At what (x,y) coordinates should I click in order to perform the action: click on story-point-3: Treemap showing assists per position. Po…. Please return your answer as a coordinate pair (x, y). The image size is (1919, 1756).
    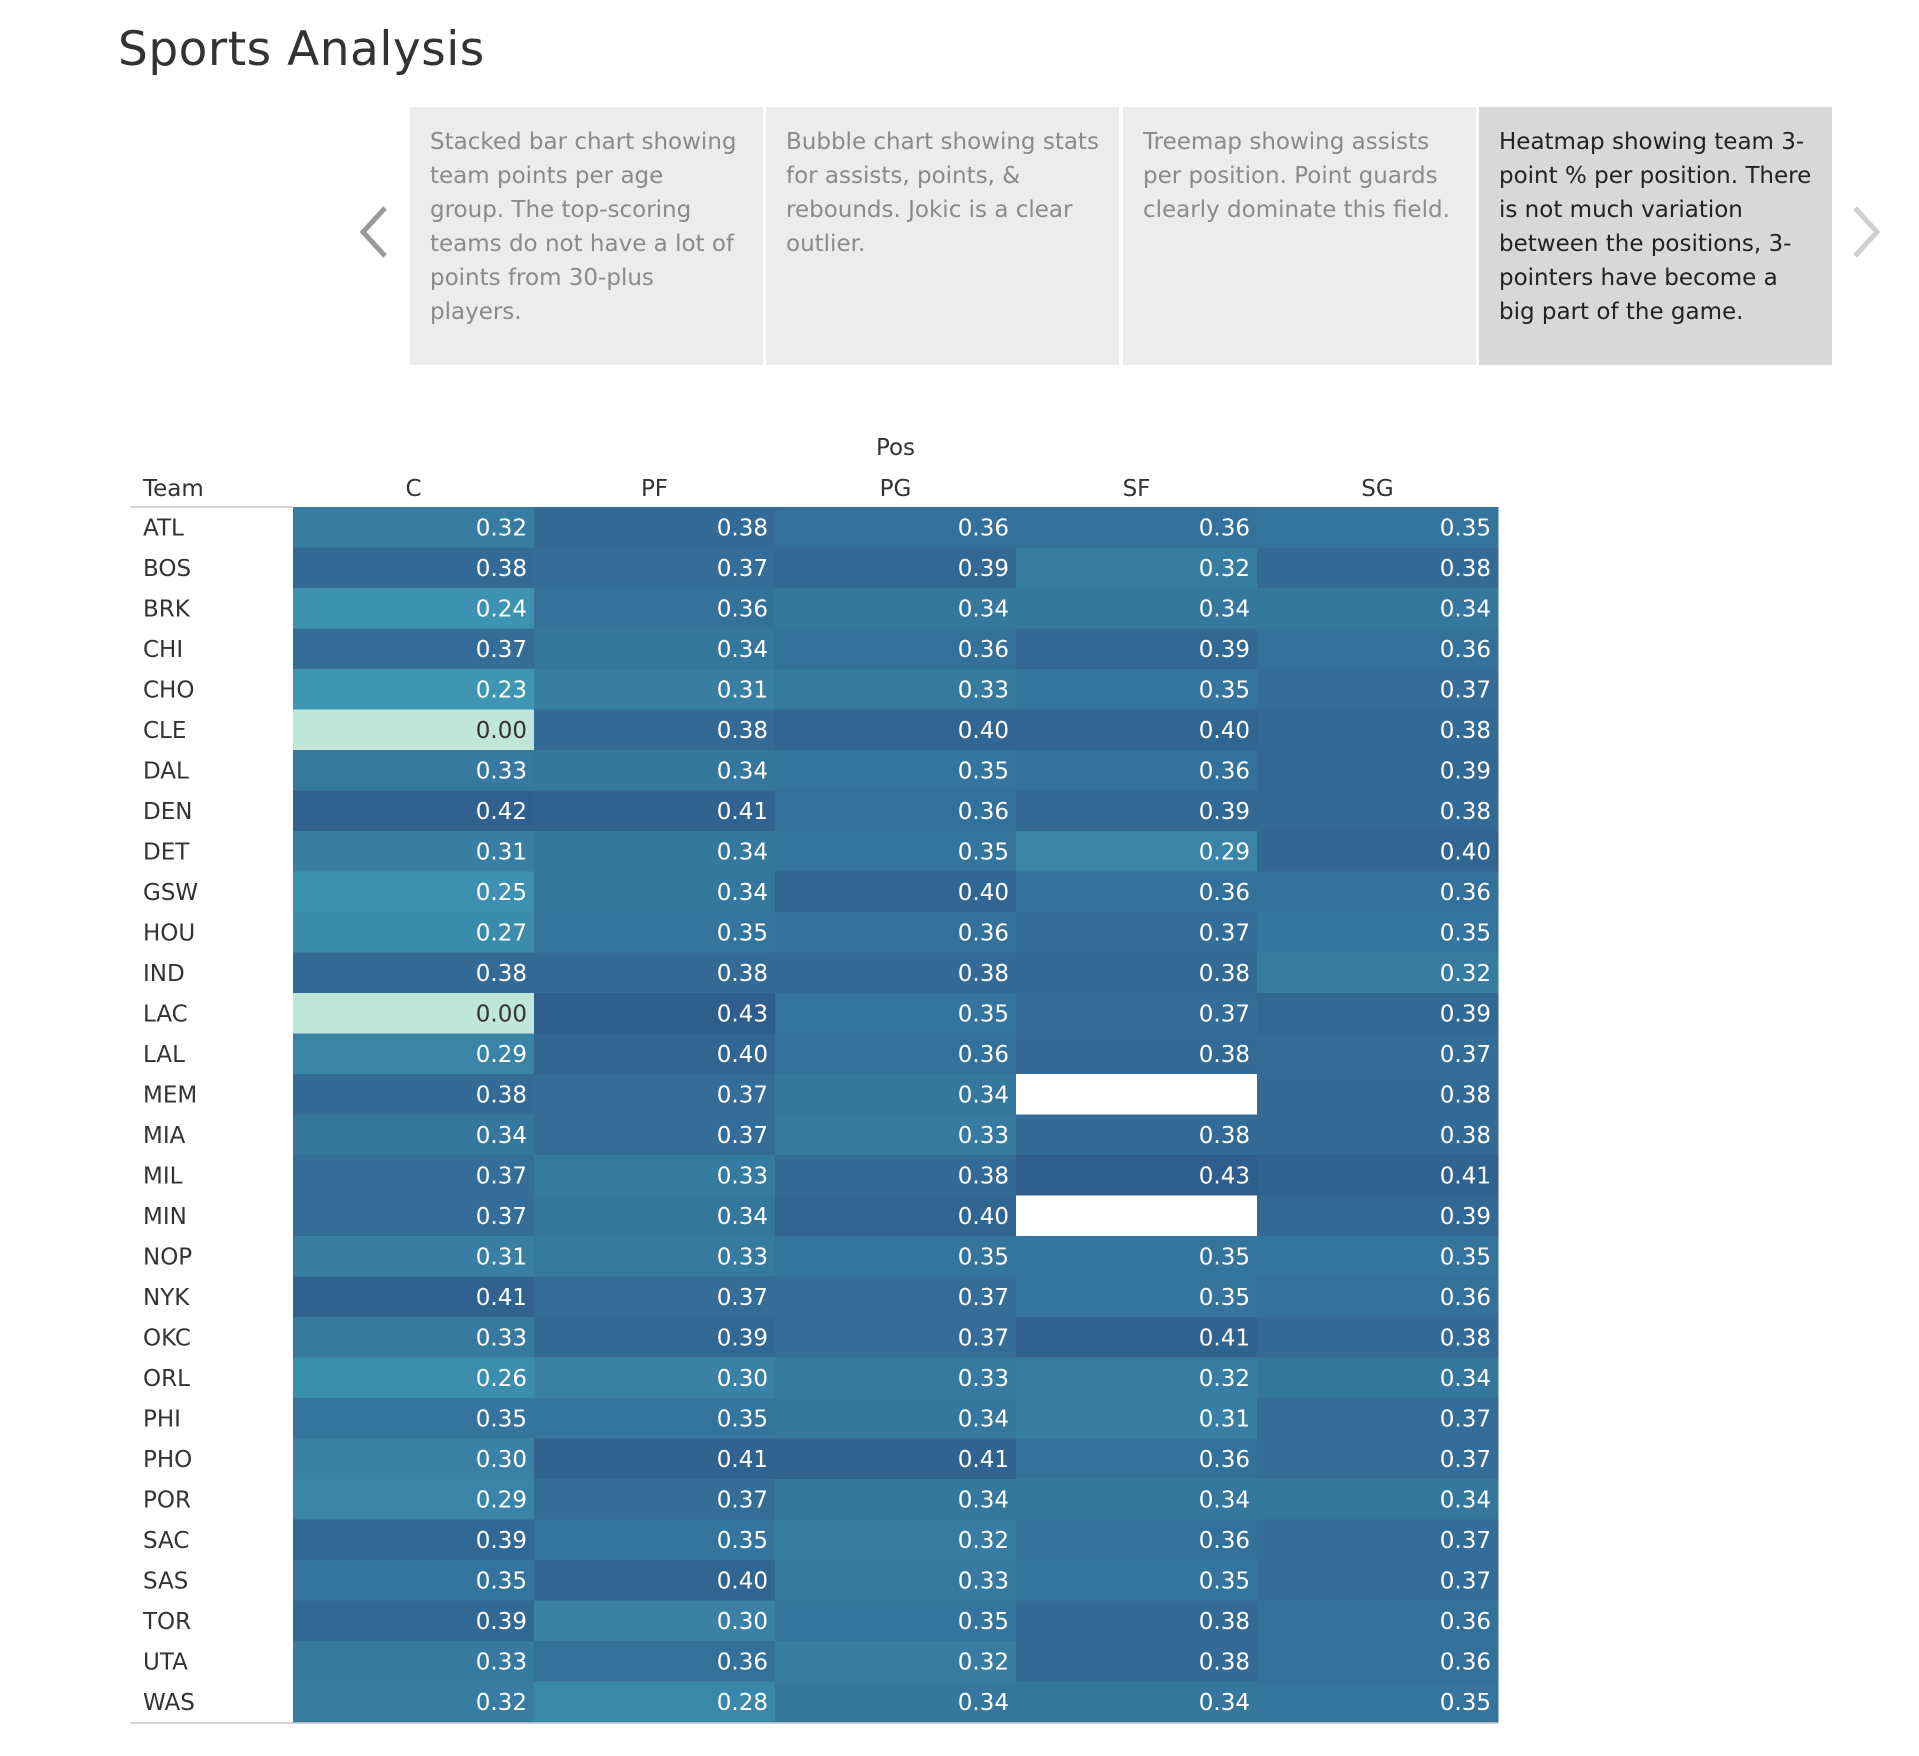
    Looking at the image, I should click on (1299, 236).